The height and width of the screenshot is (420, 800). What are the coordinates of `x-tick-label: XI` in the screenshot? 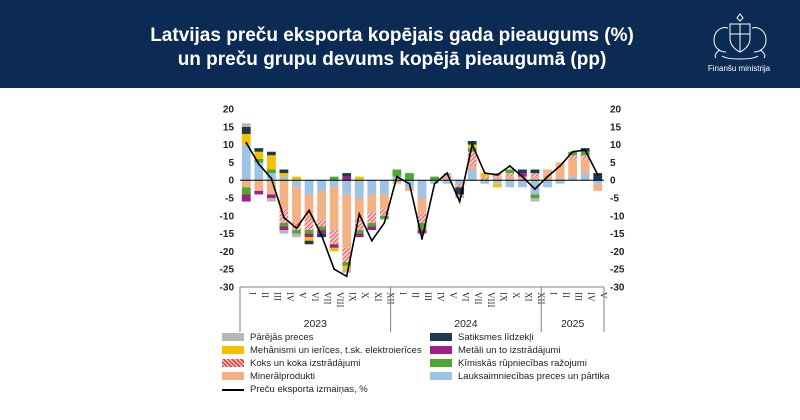 It's located at (528, 297).